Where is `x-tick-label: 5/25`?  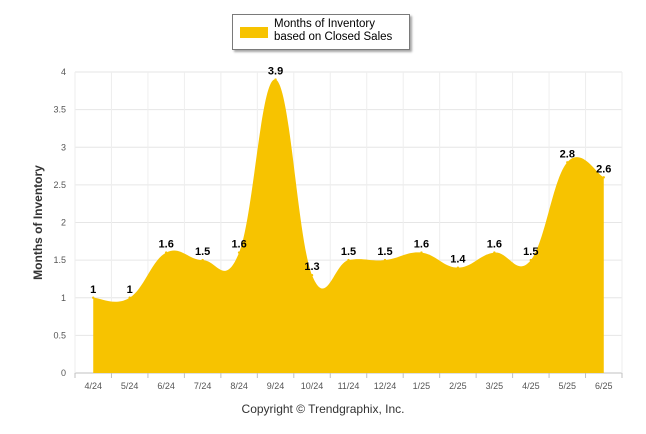 x-tick-label: 5/25 is located at coordinates (568, 386).